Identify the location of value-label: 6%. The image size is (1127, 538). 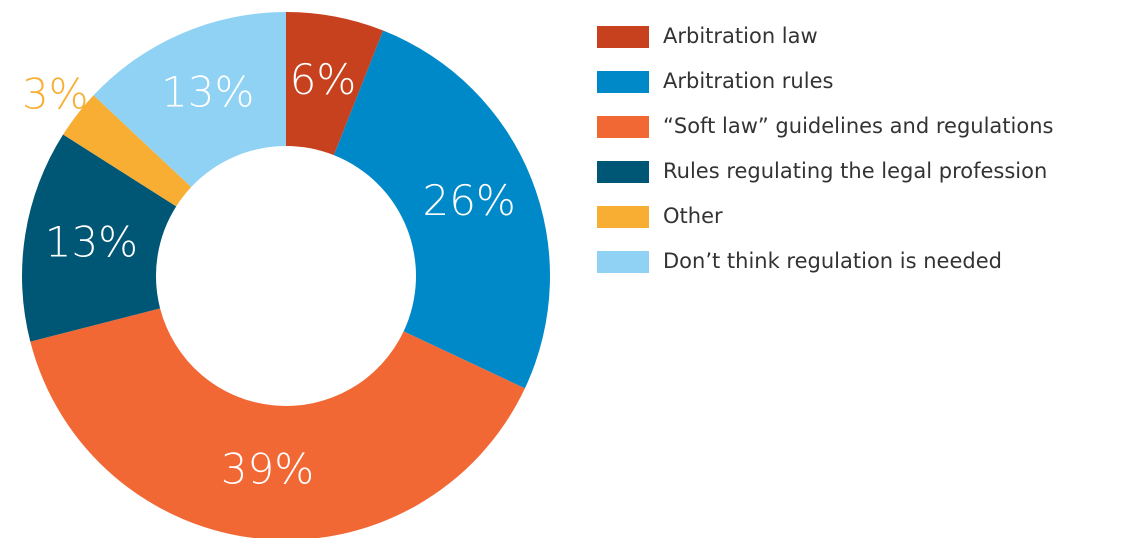
(323, 79).